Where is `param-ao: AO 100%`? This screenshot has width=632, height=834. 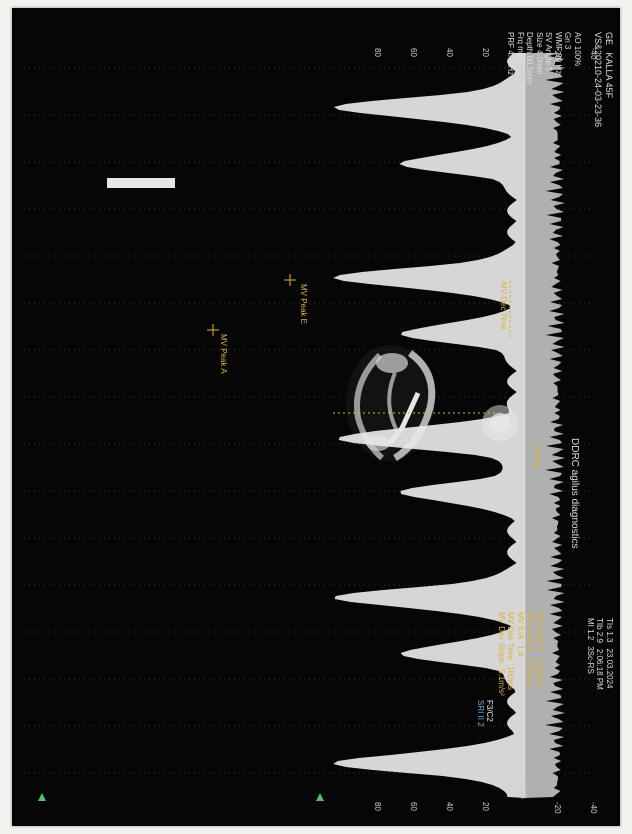 param-ao: AO 100% is located at coordinates (577, 49).